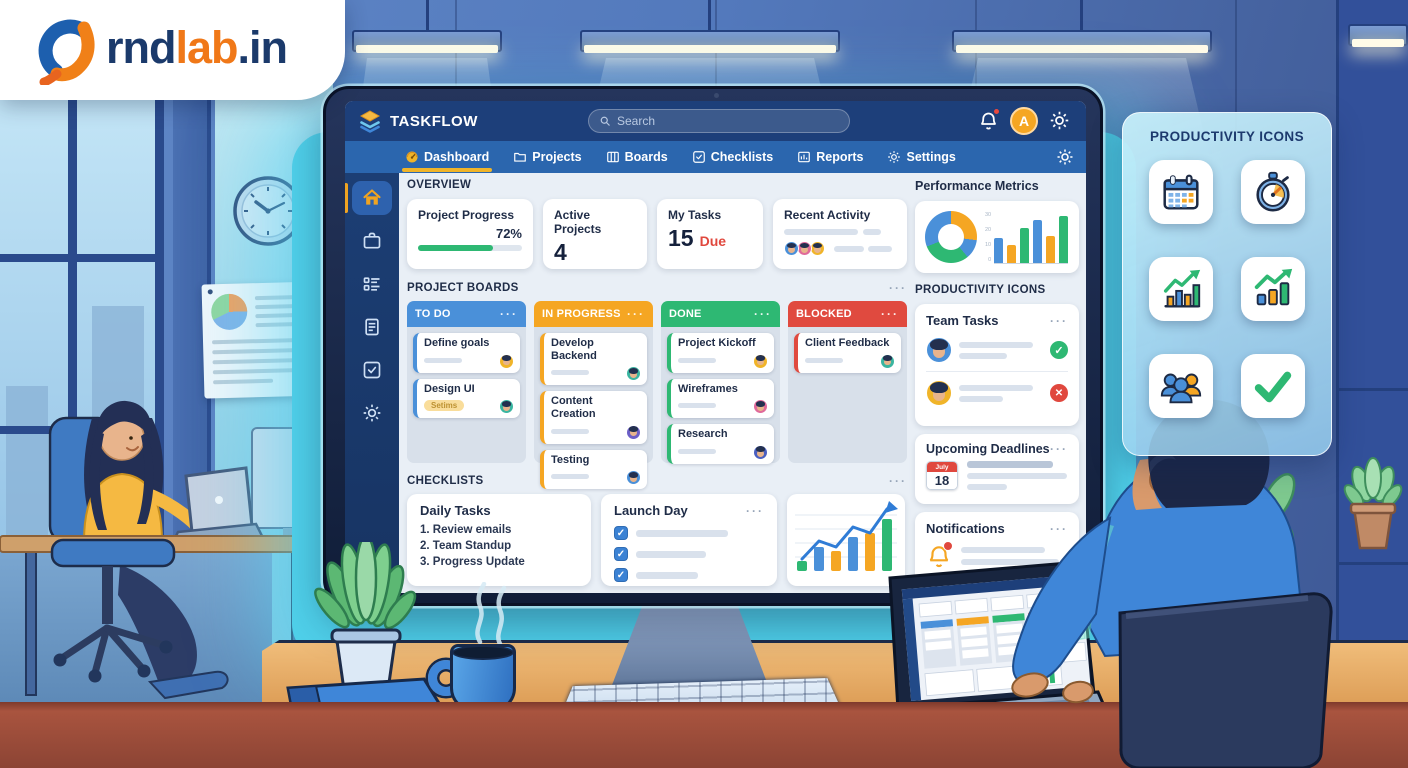 This screenshot has width=1408, height=768. Describe the element at coordinates (268, 211) in the screenshot. I see `wall-clock` at that location.